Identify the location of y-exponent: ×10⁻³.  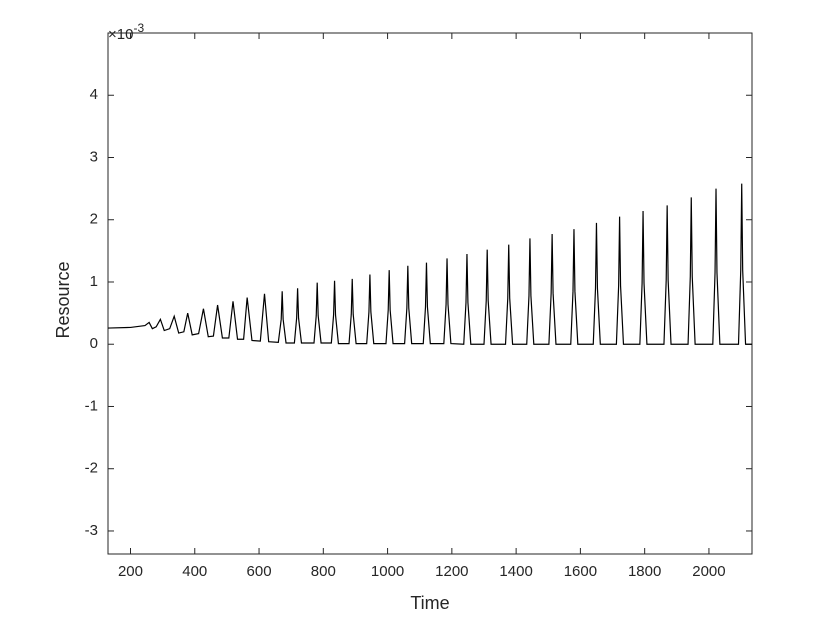
(126, 32).